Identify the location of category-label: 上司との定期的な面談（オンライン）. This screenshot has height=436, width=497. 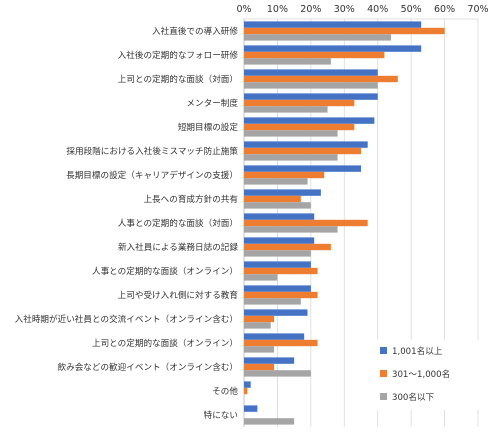
(165, 343).